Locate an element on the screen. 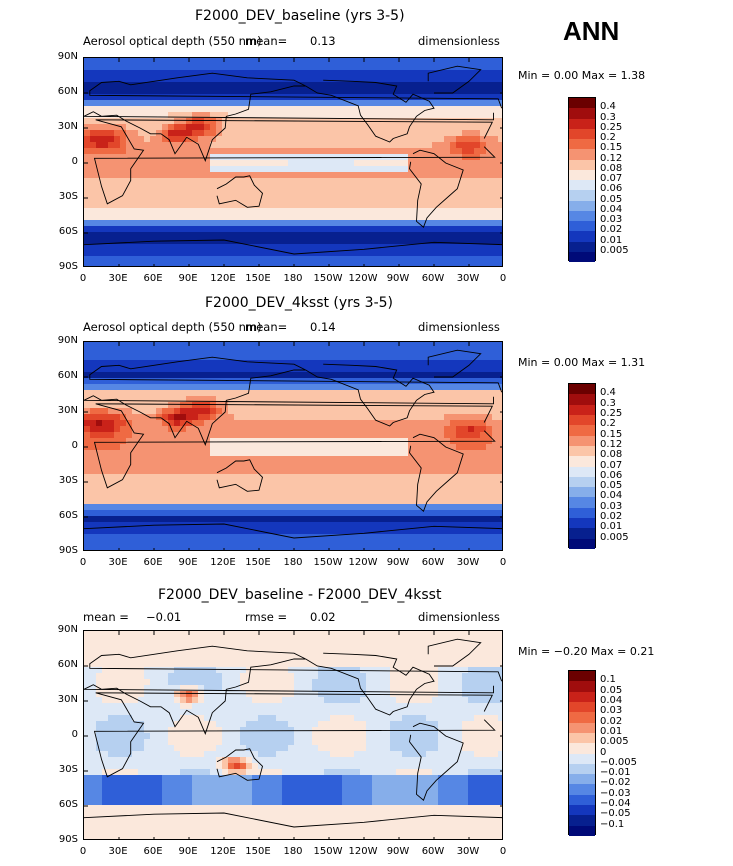  colorbar-tick-label: 0.06 is located at coordinates (611, 475).